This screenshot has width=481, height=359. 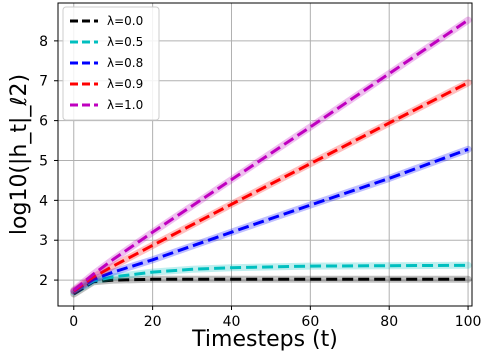 What do you see at coordinates (43, 82) in the screenshot?
I see `y-tick-label: 7` at bounding box center [43, 82].